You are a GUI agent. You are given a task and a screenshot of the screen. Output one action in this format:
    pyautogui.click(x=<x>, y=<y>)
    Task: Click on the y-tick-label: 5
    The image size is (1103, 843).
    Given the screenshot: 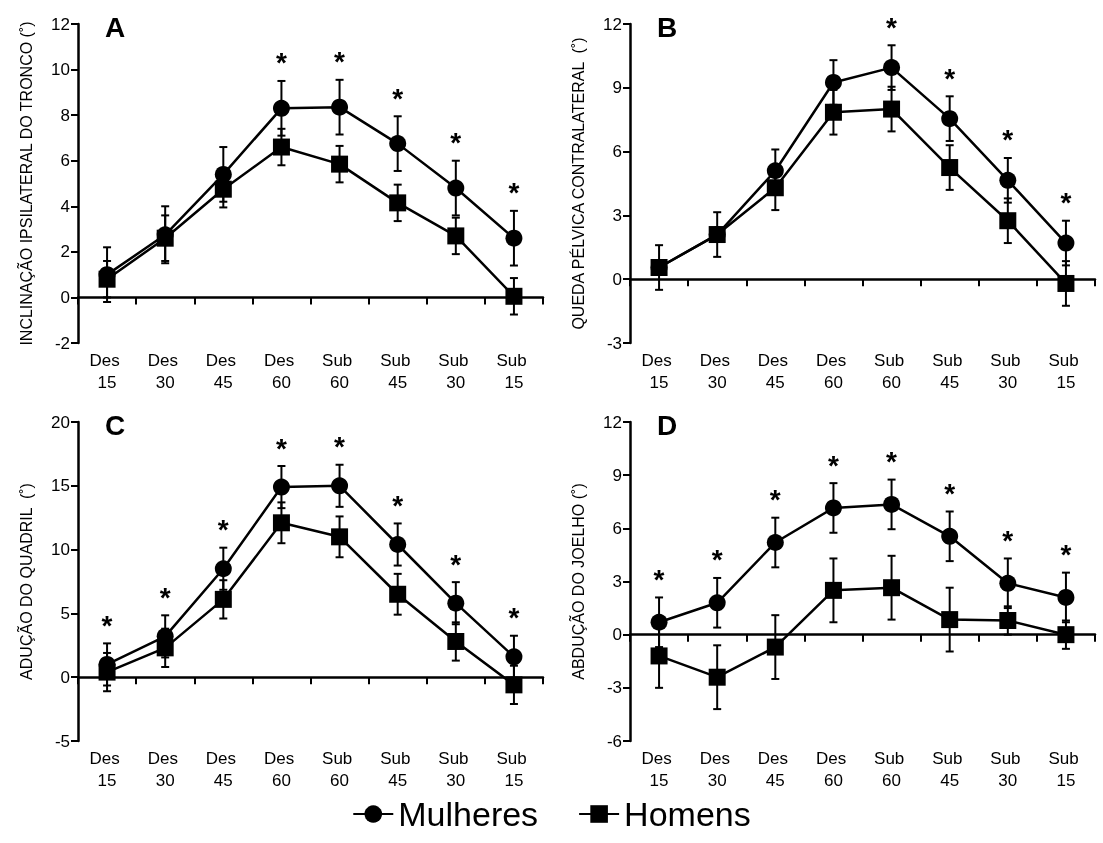 What is the action you would take?
    pyautogui.click(x=65, y=613)
    